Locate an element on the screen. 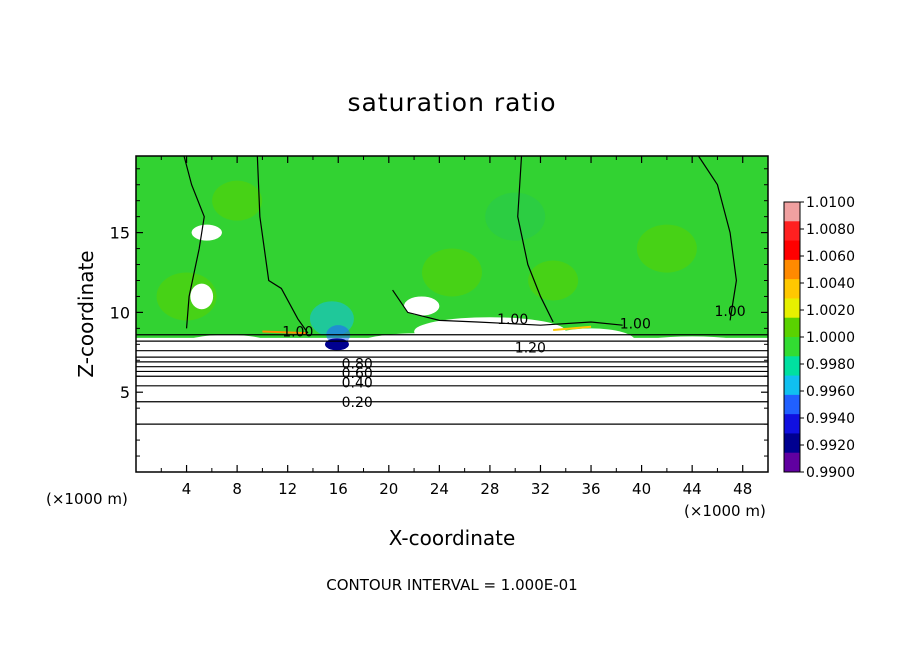 Image resolution: width=904 pixels, height=654 pixels. colorbar-tick-label: 1.0060 is located at coordinates (830, 257).